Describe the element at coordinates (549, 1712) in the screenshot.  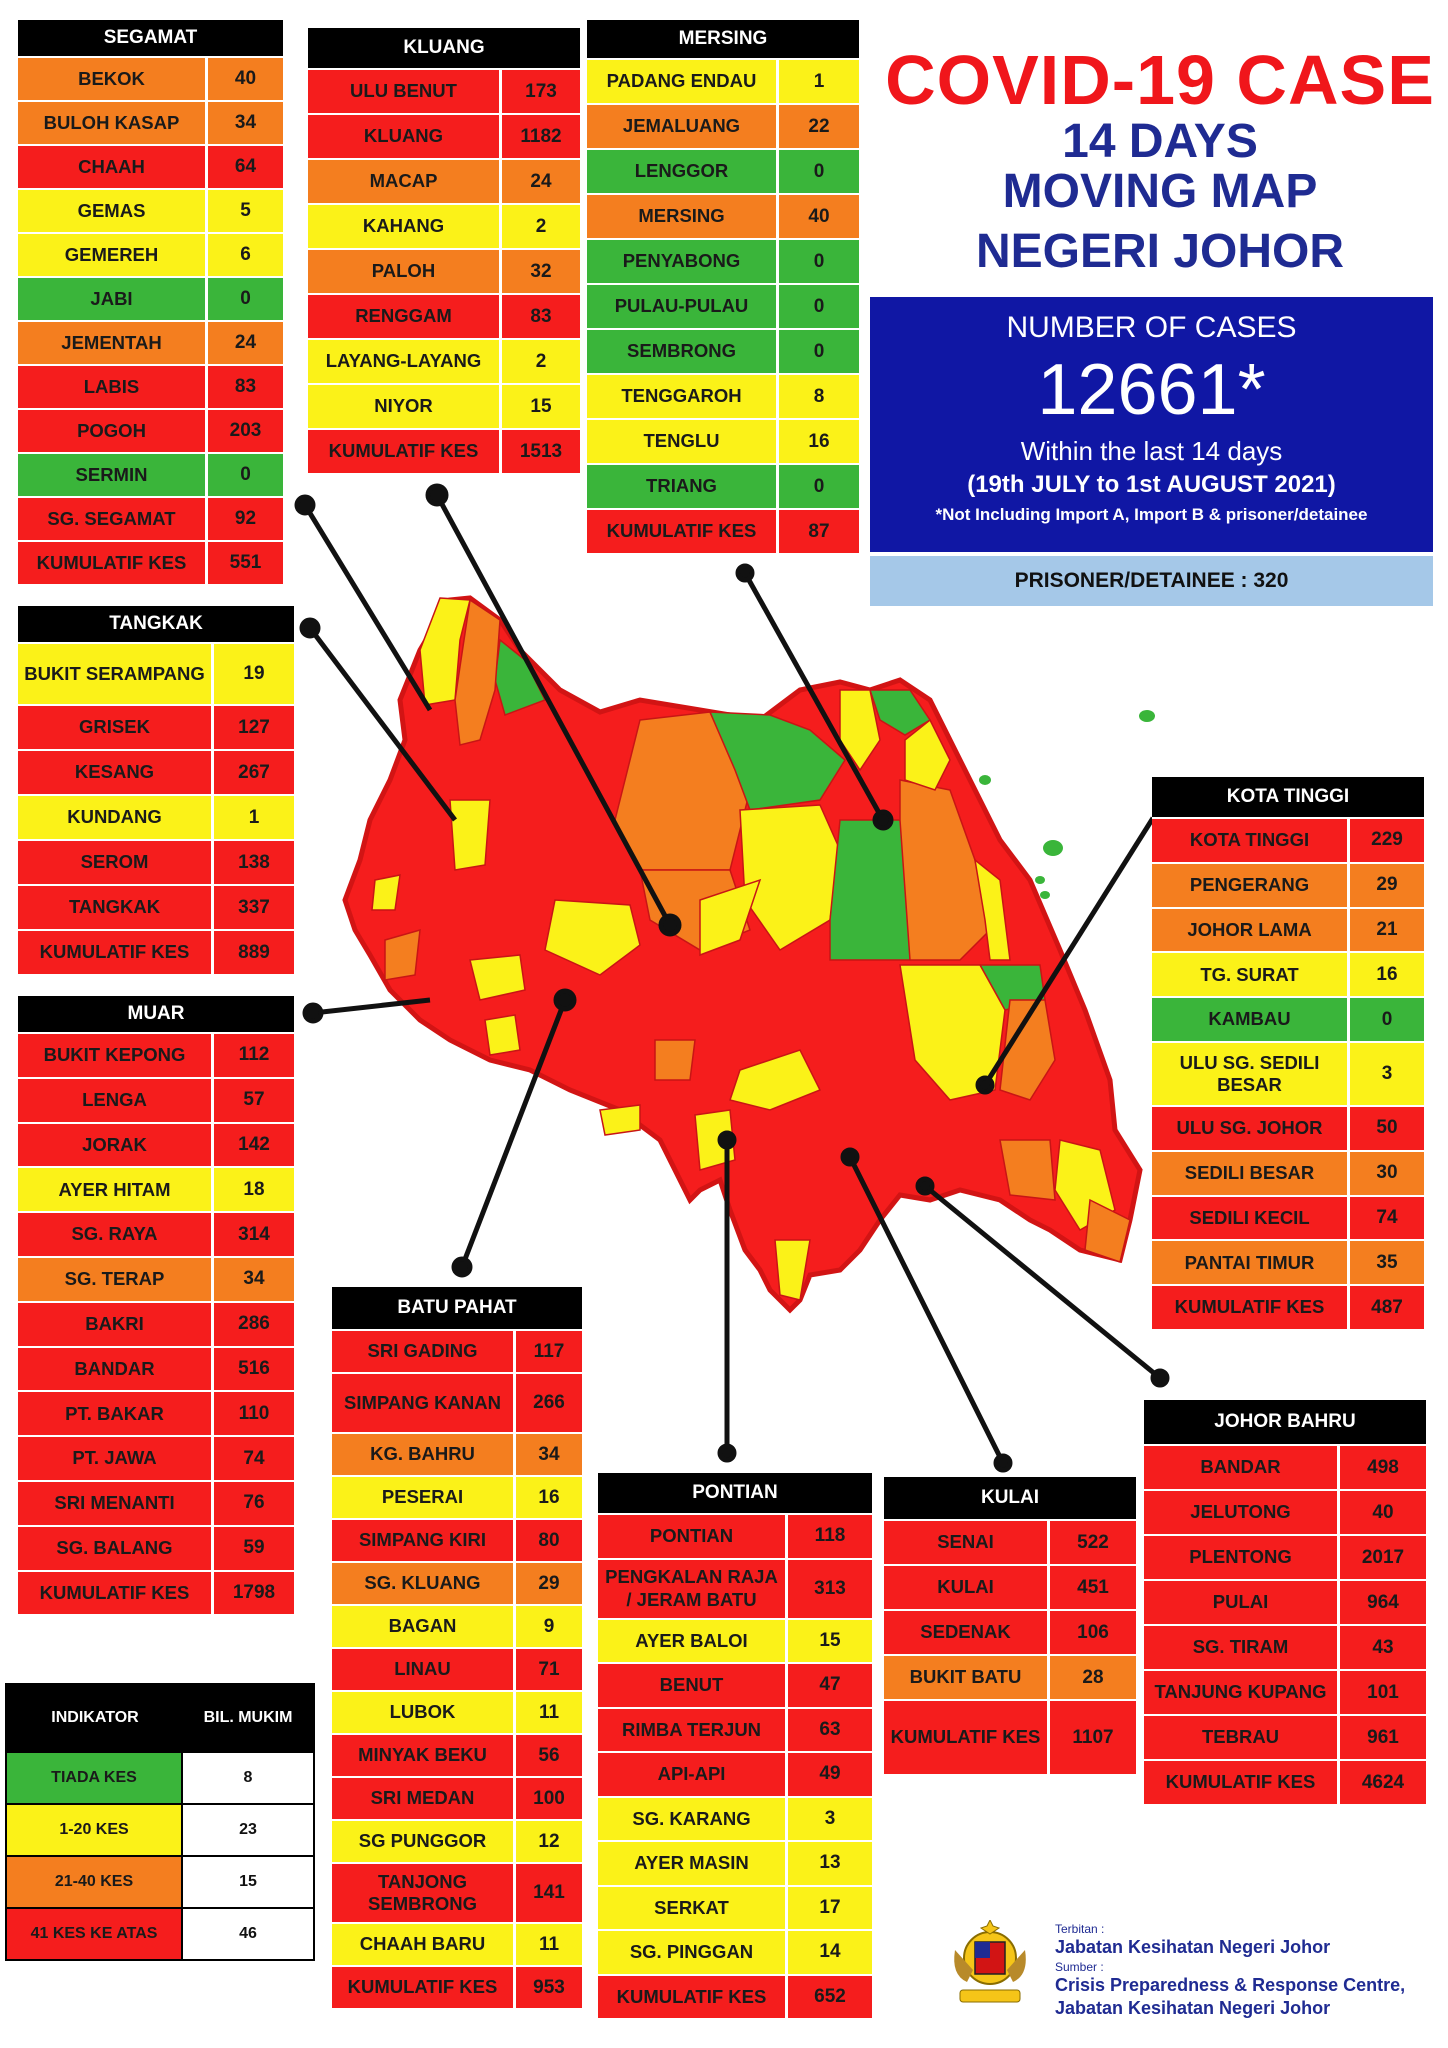
I see `case-count: 11` at that location.